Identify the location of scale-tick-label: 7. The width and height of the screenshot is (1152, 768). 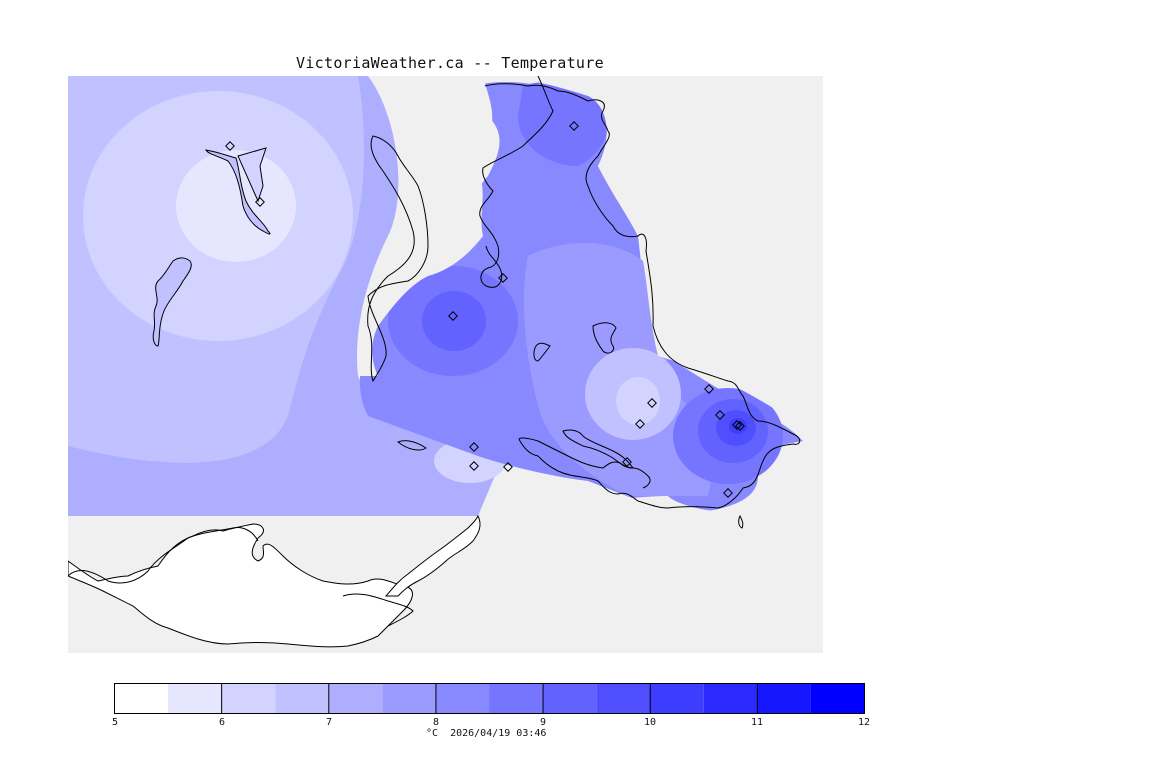
(329, 722).